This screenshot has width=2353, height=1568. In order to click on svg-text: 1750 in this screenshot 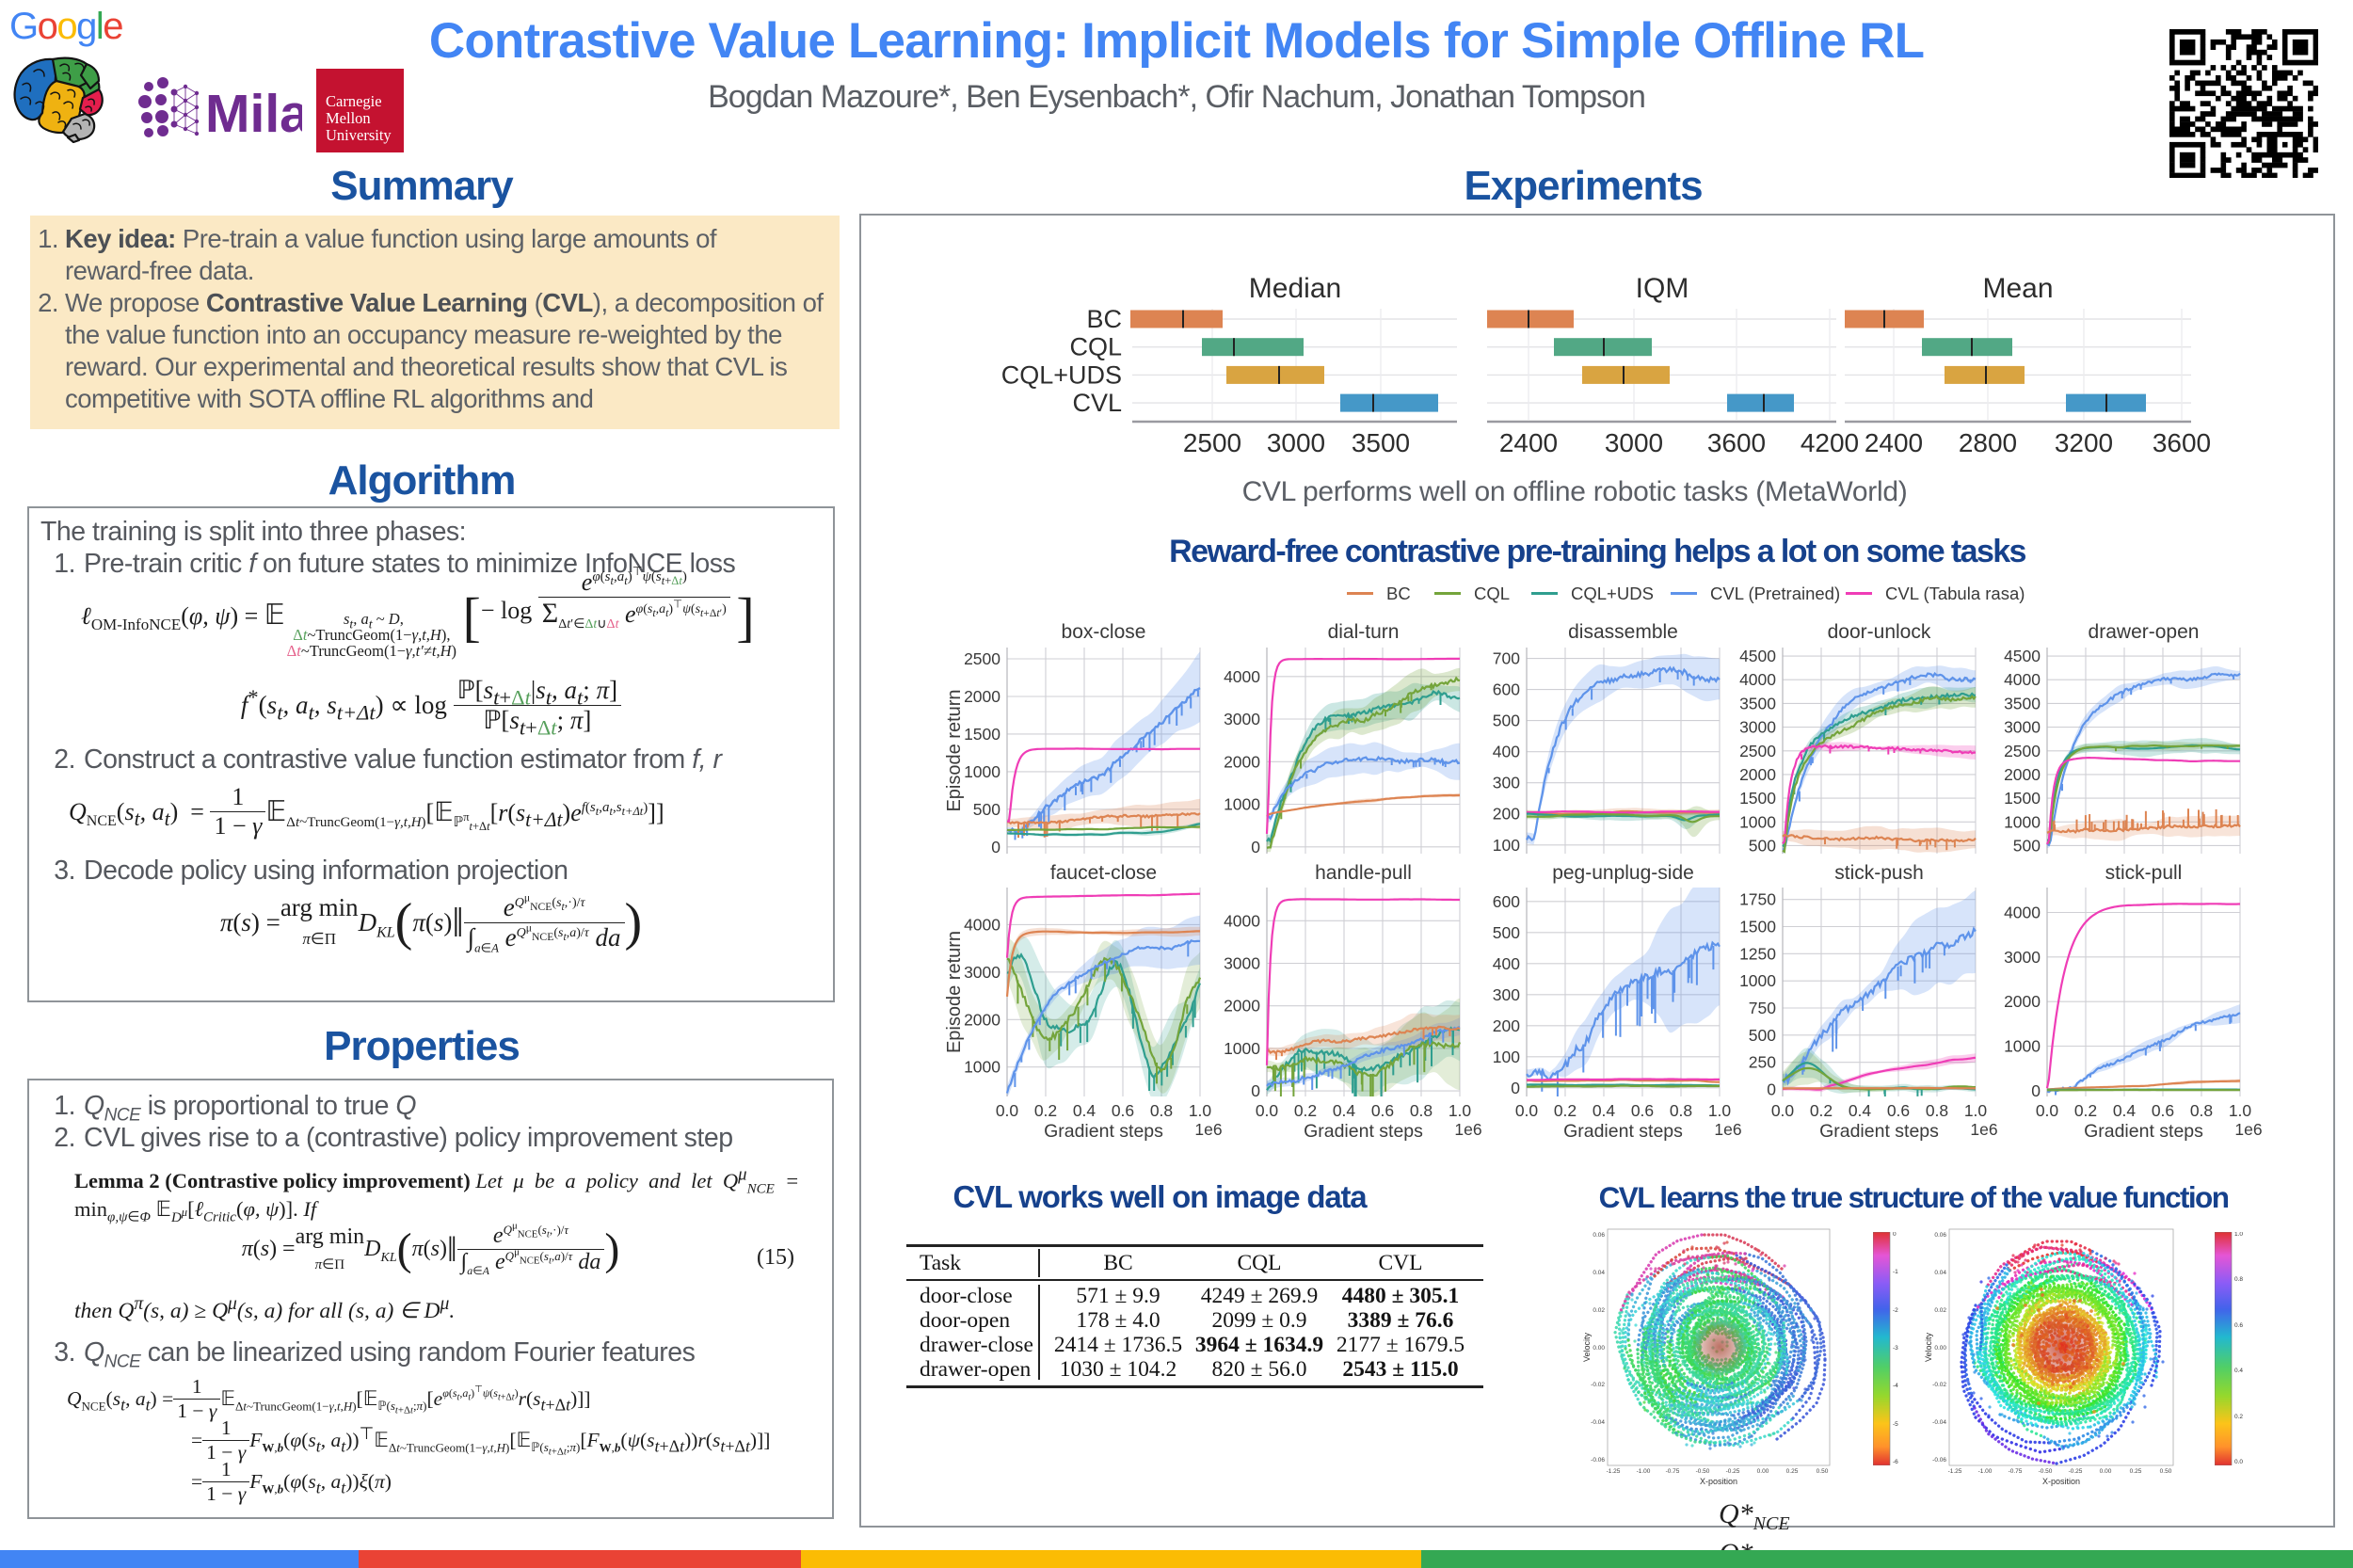, I will do `click(1757, 899)`.